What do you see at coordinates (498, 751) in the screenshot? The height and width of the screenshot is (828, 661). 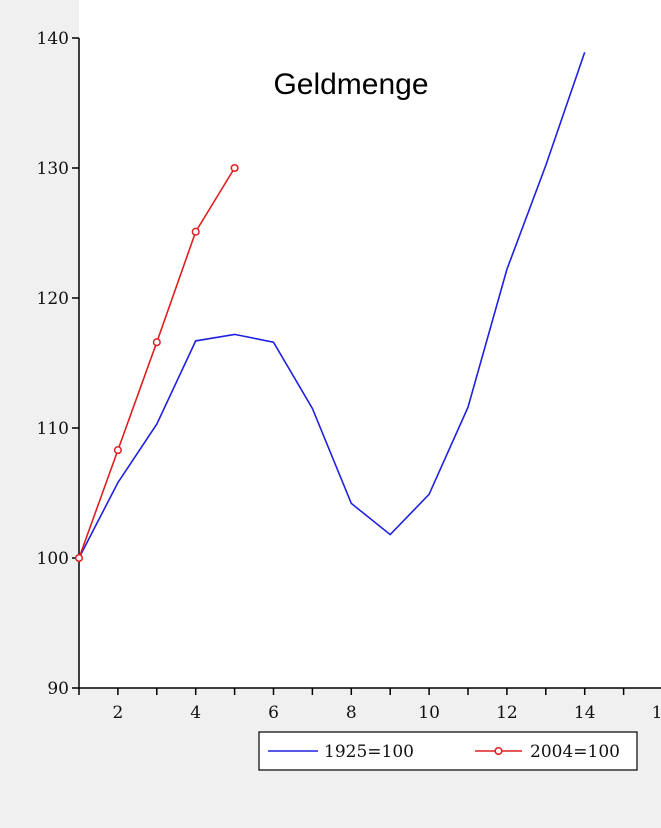 I see `legend-marker` at bounding box center [498, 751].